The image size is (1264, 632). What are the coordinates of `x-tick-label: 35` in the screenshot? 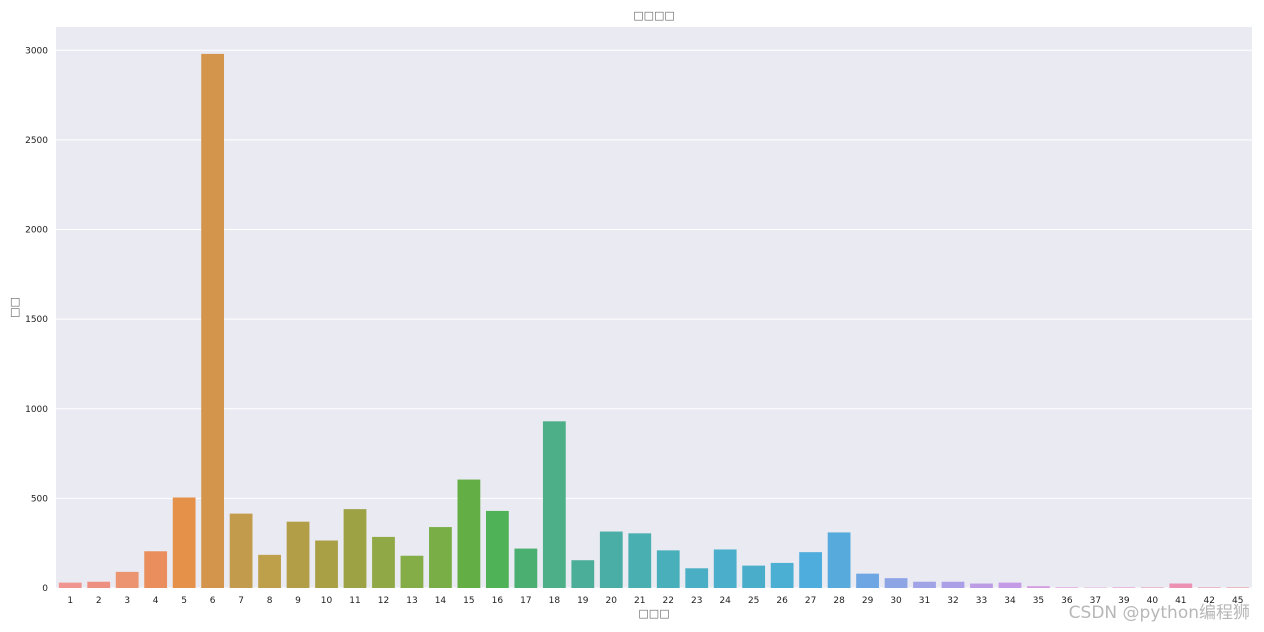 It's located at (1038, 601).